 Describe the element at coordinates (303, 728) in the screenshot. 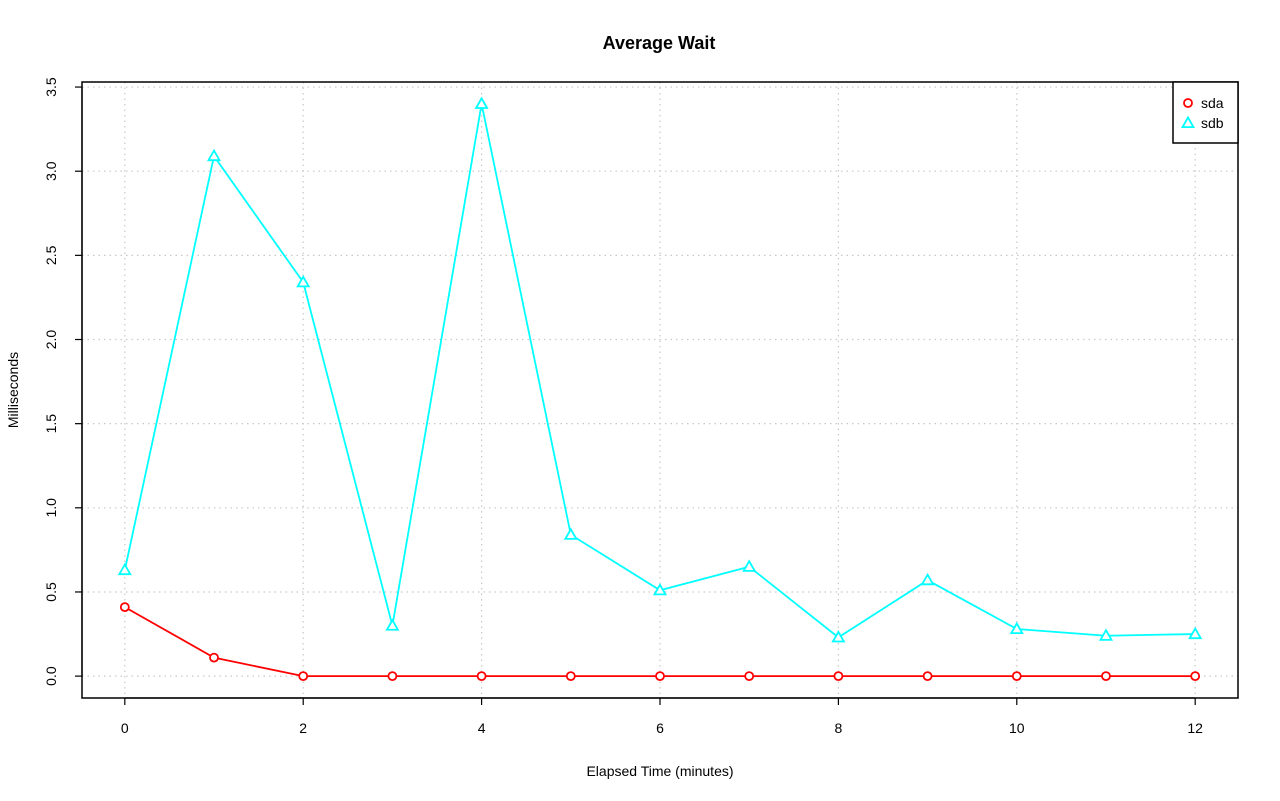

I see `x-tick-label: 2` at that location.